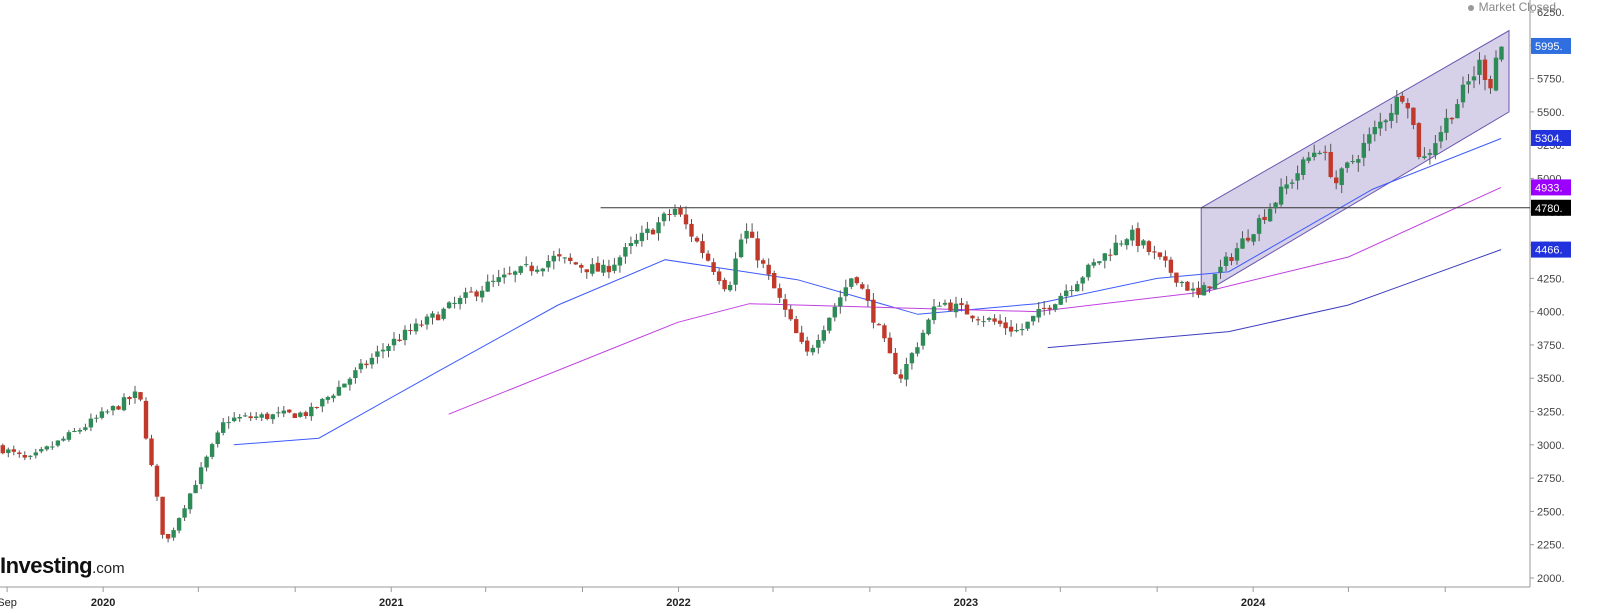  What do you see at coordinates (1551, 346) in the screenshot?
I see `y-tick-label: 3750.` at bounding box center [1551, 346].